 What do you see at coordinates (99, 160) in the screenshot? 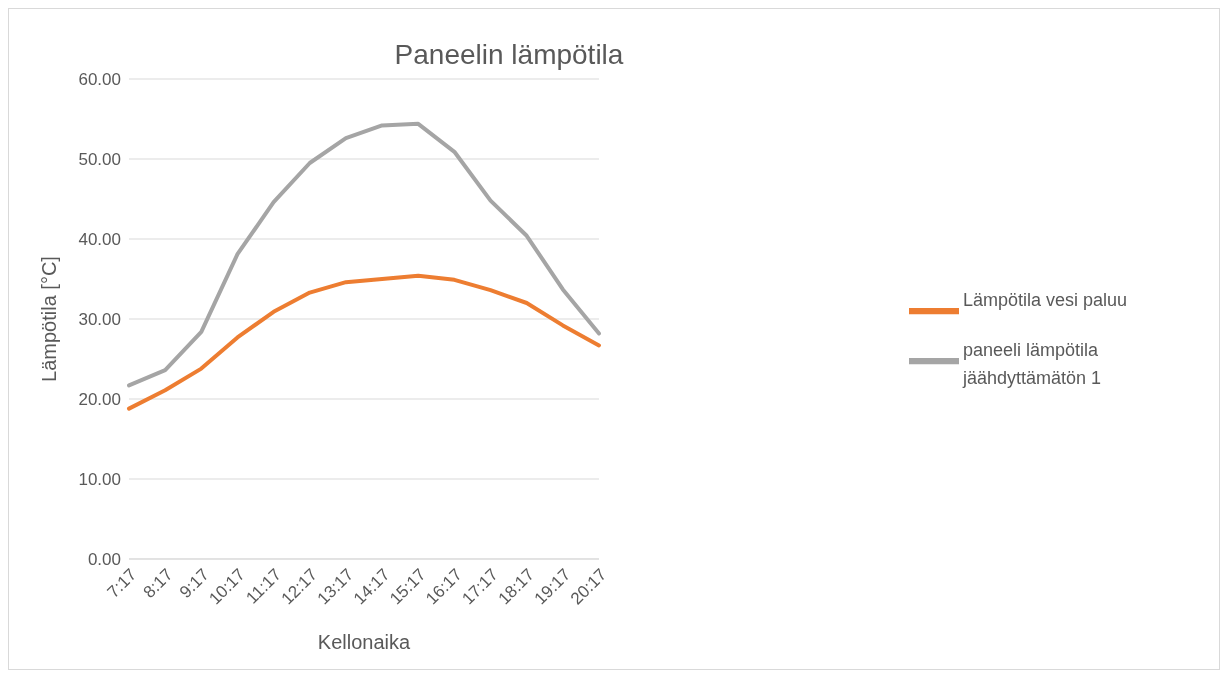
I see `y-tick-label: 50.00` at bounding box center [99, 160].